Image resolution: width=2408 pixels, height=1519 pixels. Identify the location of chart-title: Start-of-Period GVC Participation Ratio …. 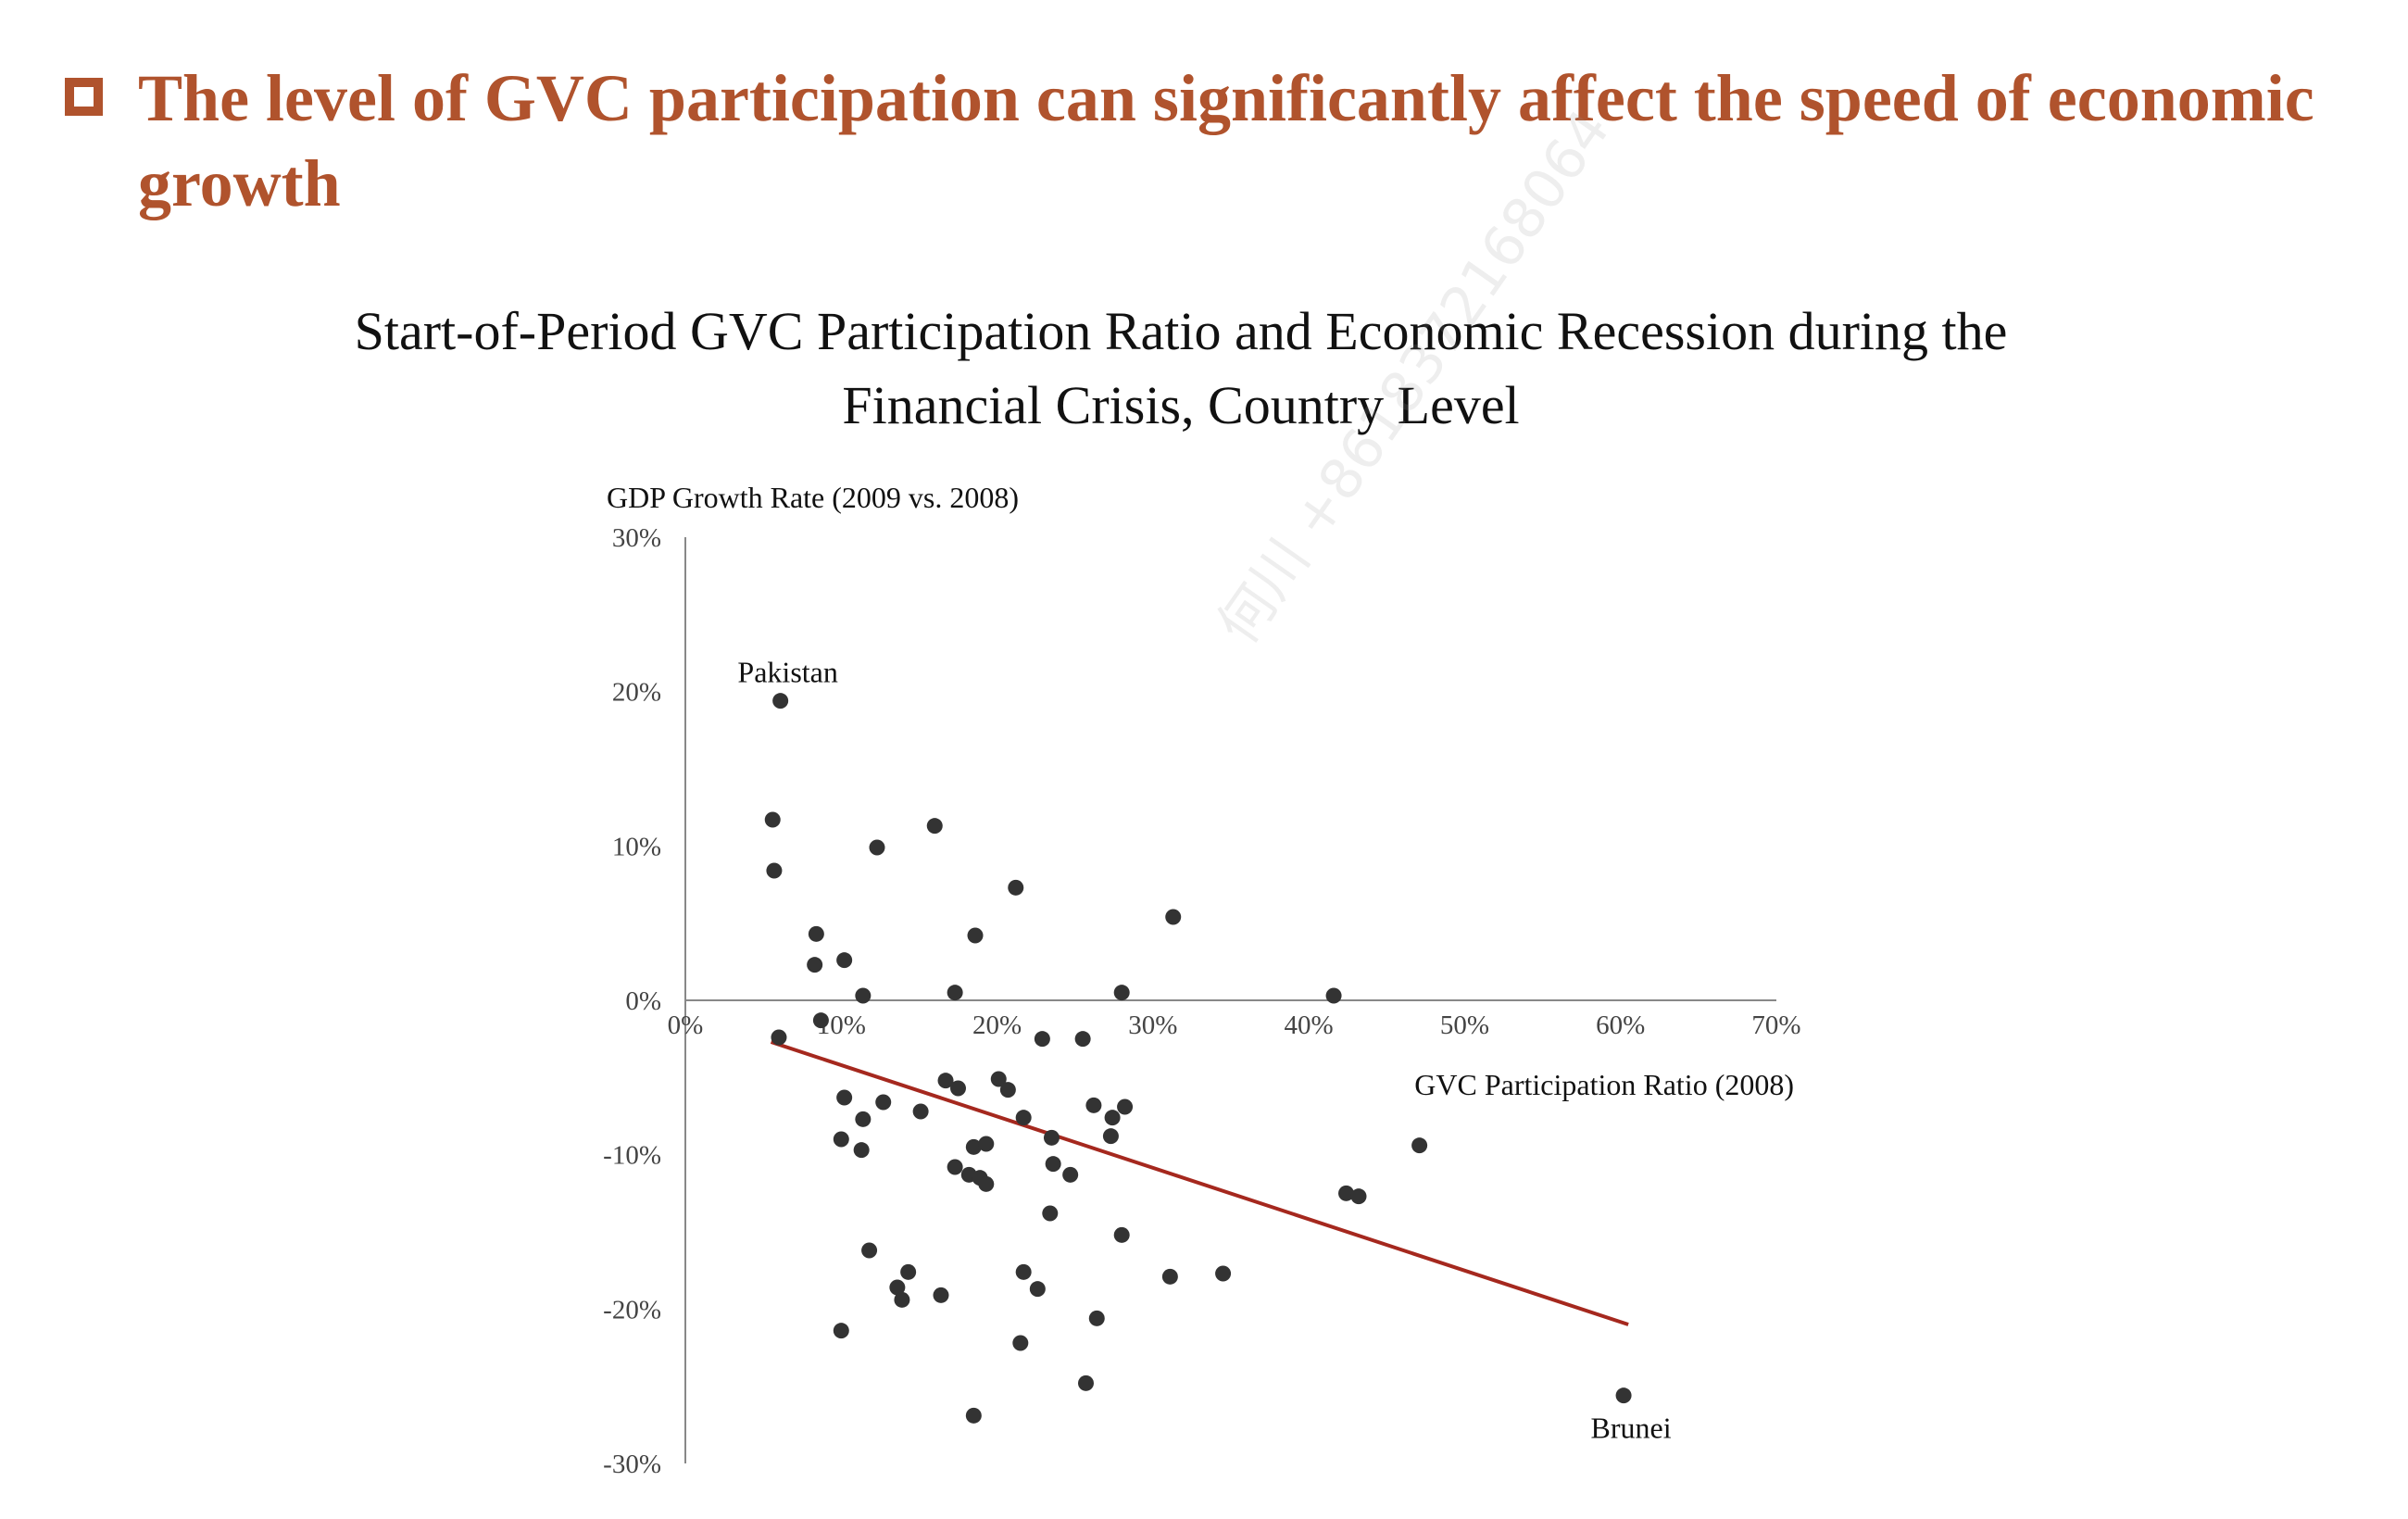
(1181, 368).